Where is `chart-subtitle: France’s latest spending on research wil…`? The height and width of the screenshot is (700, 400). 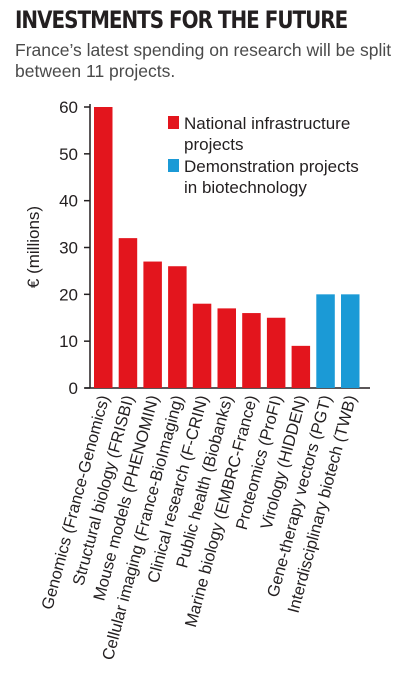
chart-subtitle: France’s latest spending on research wil… is located at coordinates (203, 60).